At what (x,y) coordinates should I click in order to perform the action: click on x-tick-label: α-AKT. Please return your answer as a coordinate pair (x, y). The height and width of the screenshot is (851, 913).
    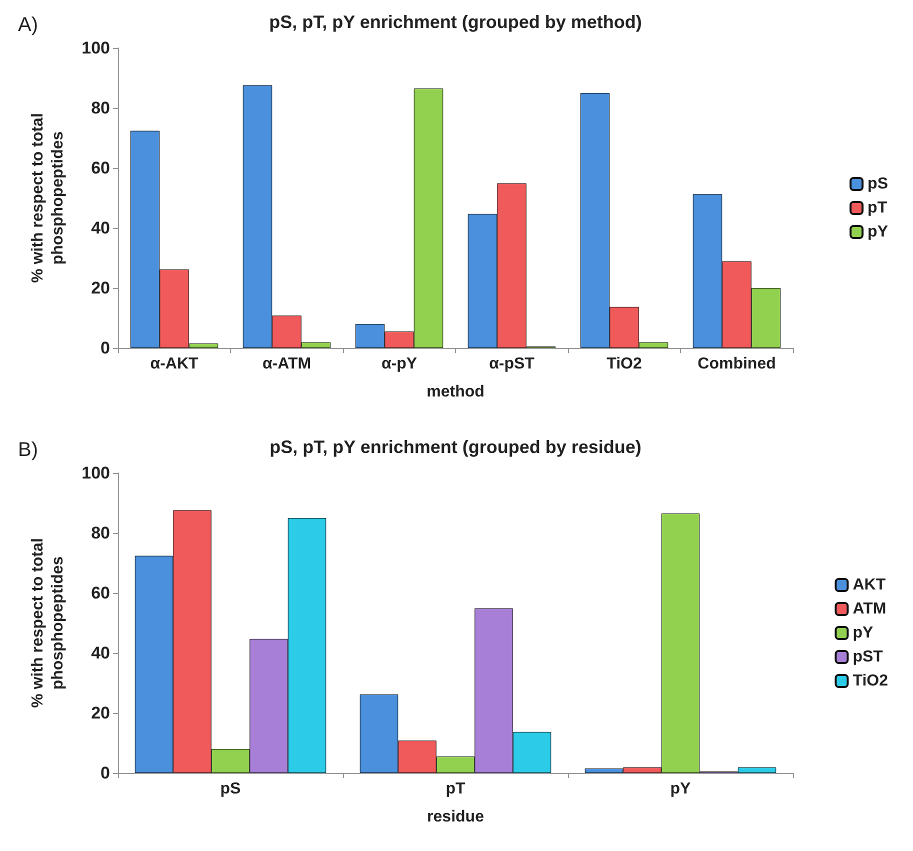
    Looking at the image, I should click on (174, 364).